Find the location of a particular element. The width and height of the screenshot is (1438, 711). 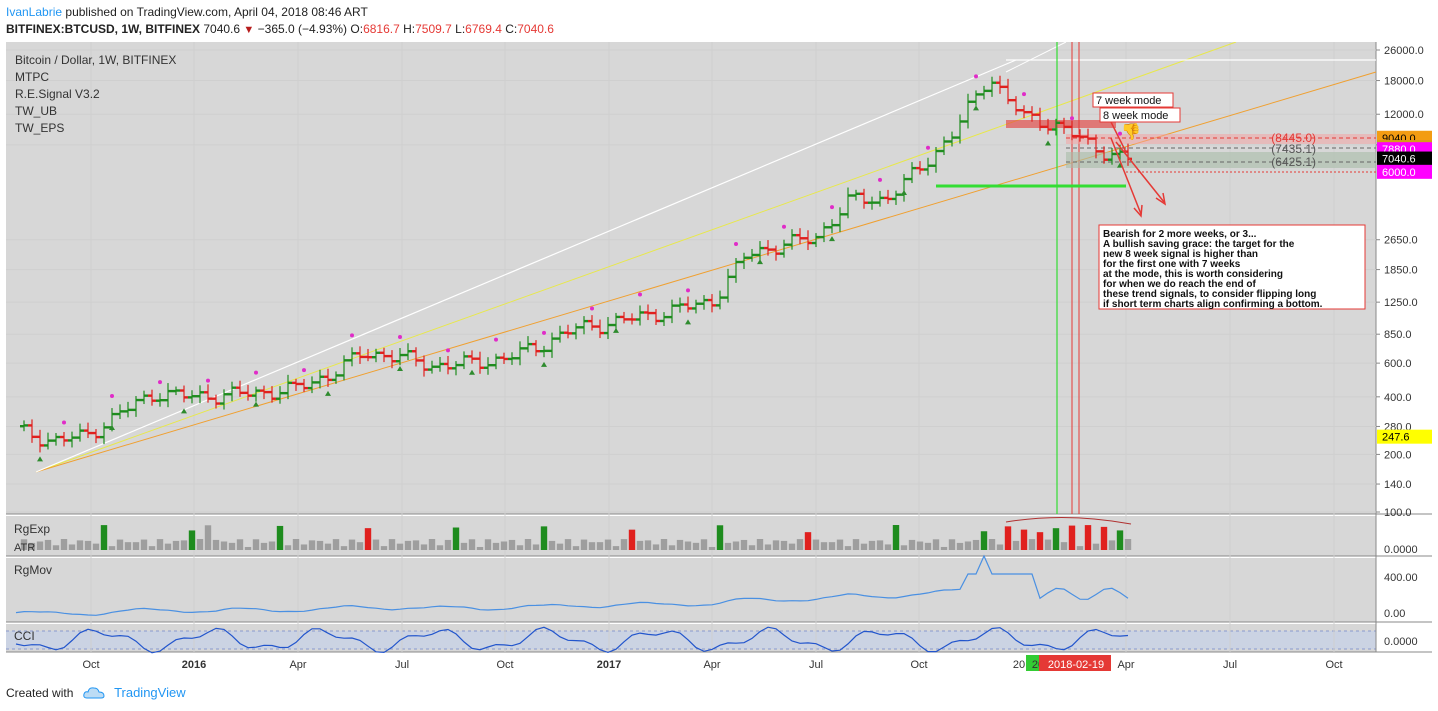

time-tick-label: Oct is located at coordinates (504, 665).